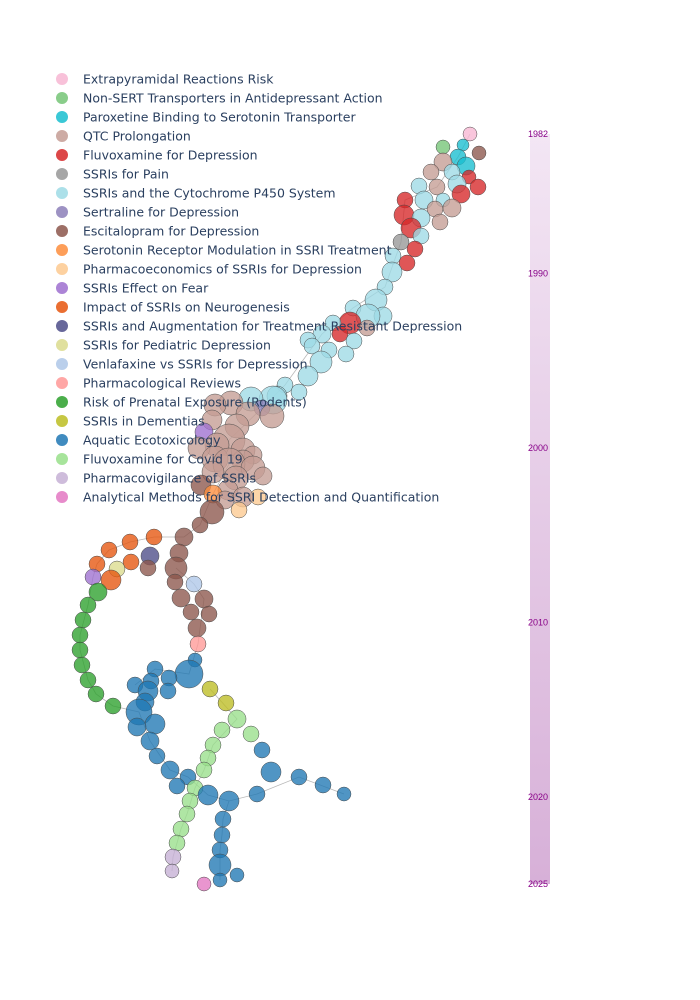 The height and width of the screenshot is (1000, 700). I want to click on legend-item-extrapyramidal-reactions-risk: Extrapyramidal Reactions Risk, so click(165, 79).